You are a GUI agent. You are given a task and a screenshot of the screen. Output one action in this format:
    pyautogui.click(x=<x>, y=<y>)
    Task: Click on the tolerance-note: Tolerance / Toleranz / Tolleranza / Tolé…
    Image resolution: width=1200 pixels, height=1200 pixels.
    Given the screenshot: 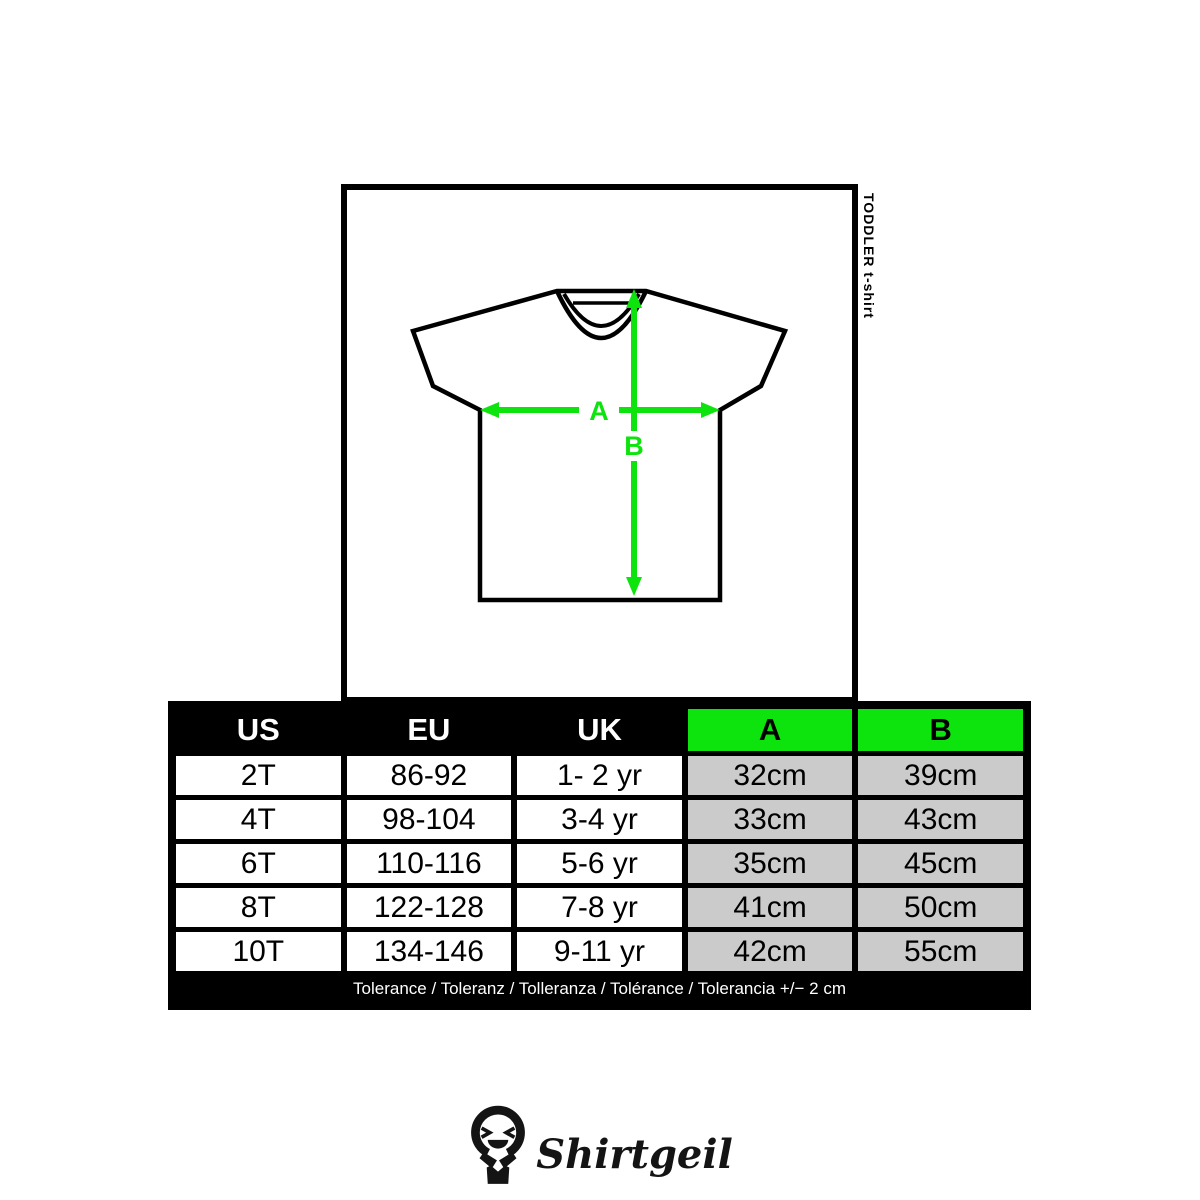 What is the action you would take?
    pyautogui.click(x=599, y=989)
    